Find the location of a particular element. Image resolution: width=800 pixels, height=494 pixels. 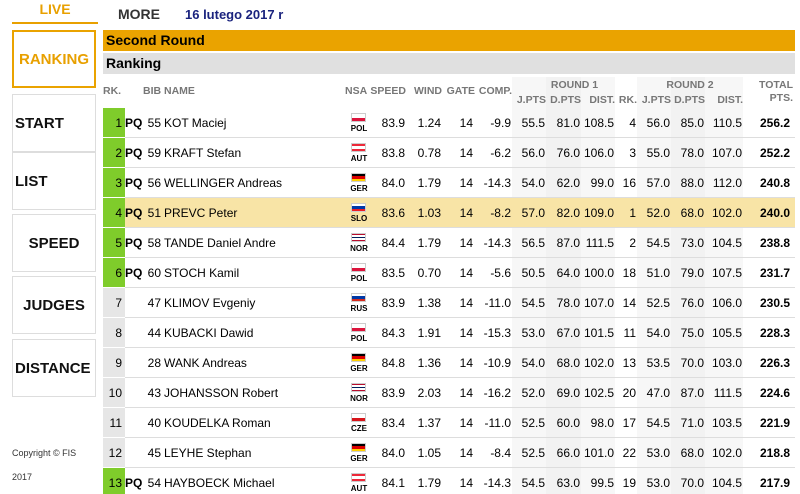

nav-item: SPEED is located at coordinates (54, 243).